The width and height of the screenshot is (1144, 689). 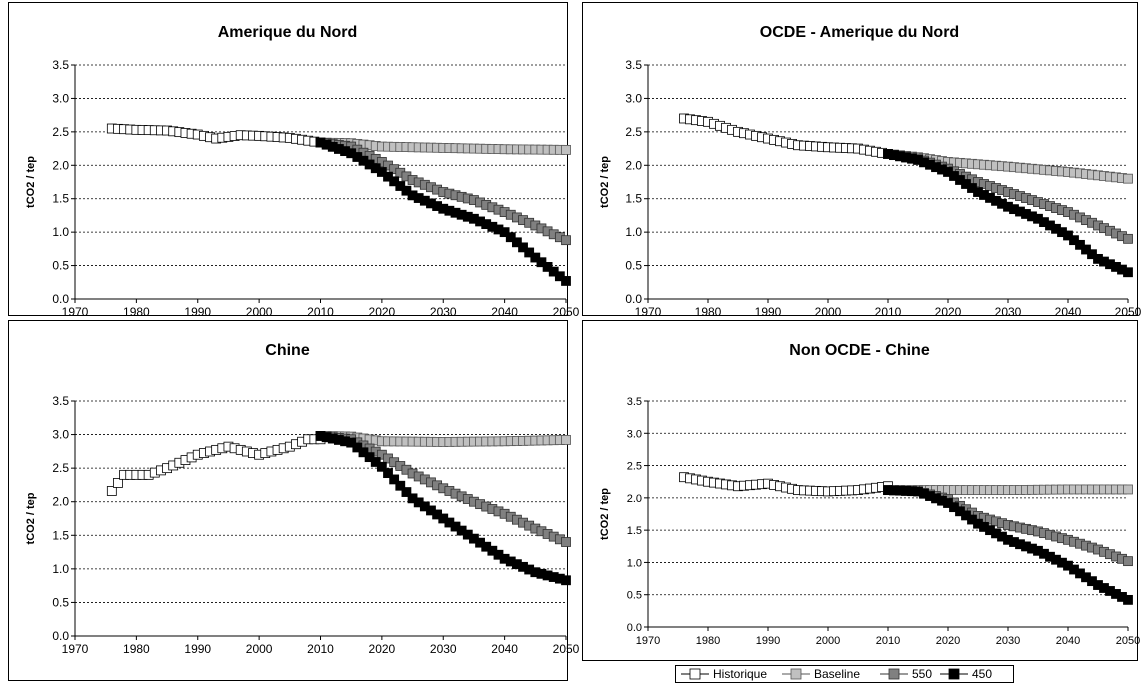 I want to click on legend: Historique Baseline 550 450, so click(x=844, y=674).